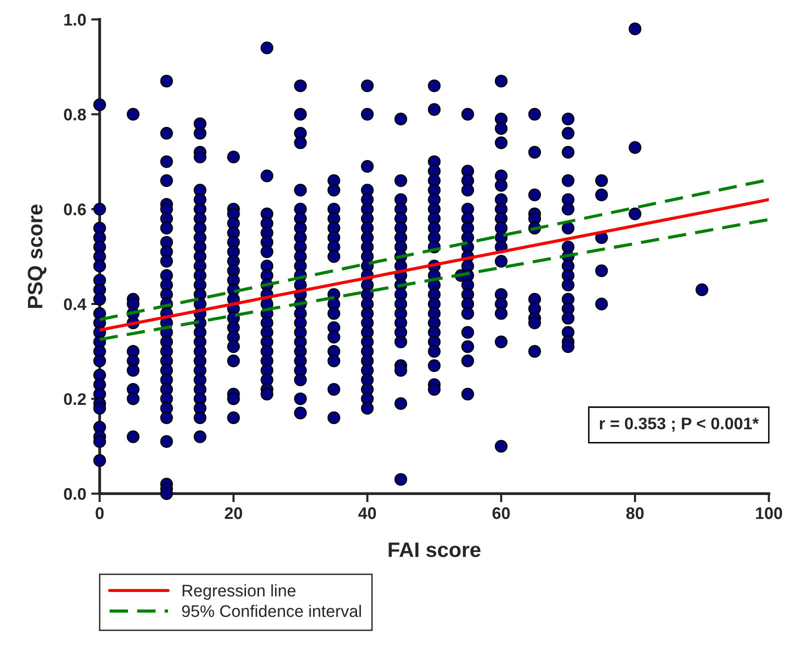 Image resolution: width=791 pixels, height=647 pixels. Describe the element at coordinates (75, 210) in the screenshot. I see `y-tick-label: 0.6` at that location.